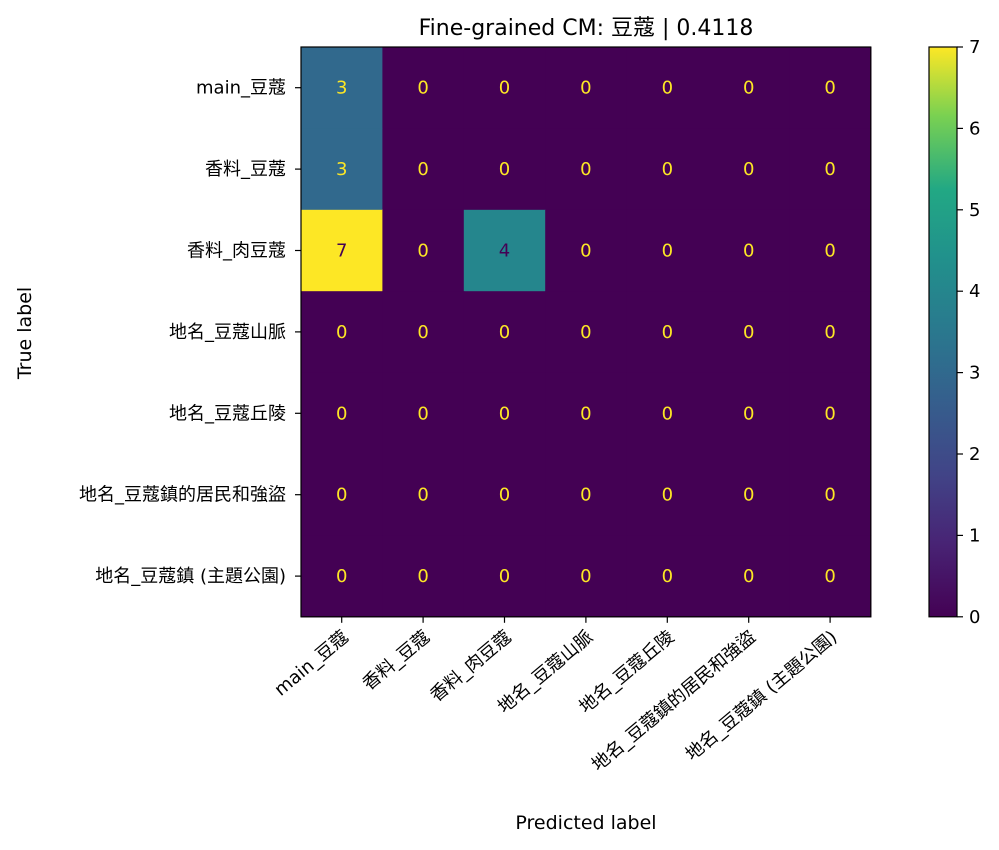 This screenshot has height=850, width=999. Describe the element at coordinates (241, 88) in the screenshot. I see `y-tick-label: main_豆蔻` at that location.